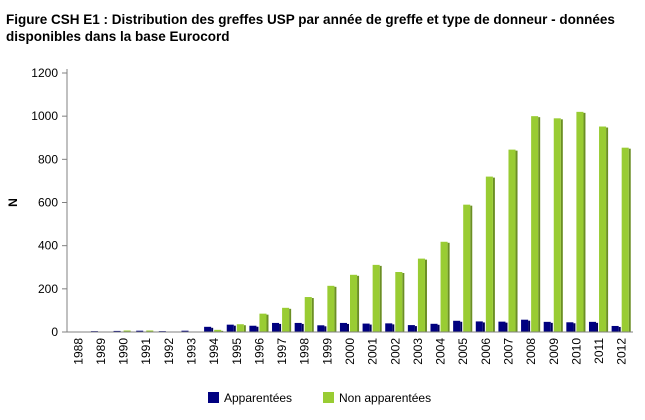 The width and height of the screenshot is (645, 420). I want to click on x-tick-label: 1990, so click(124, 351).